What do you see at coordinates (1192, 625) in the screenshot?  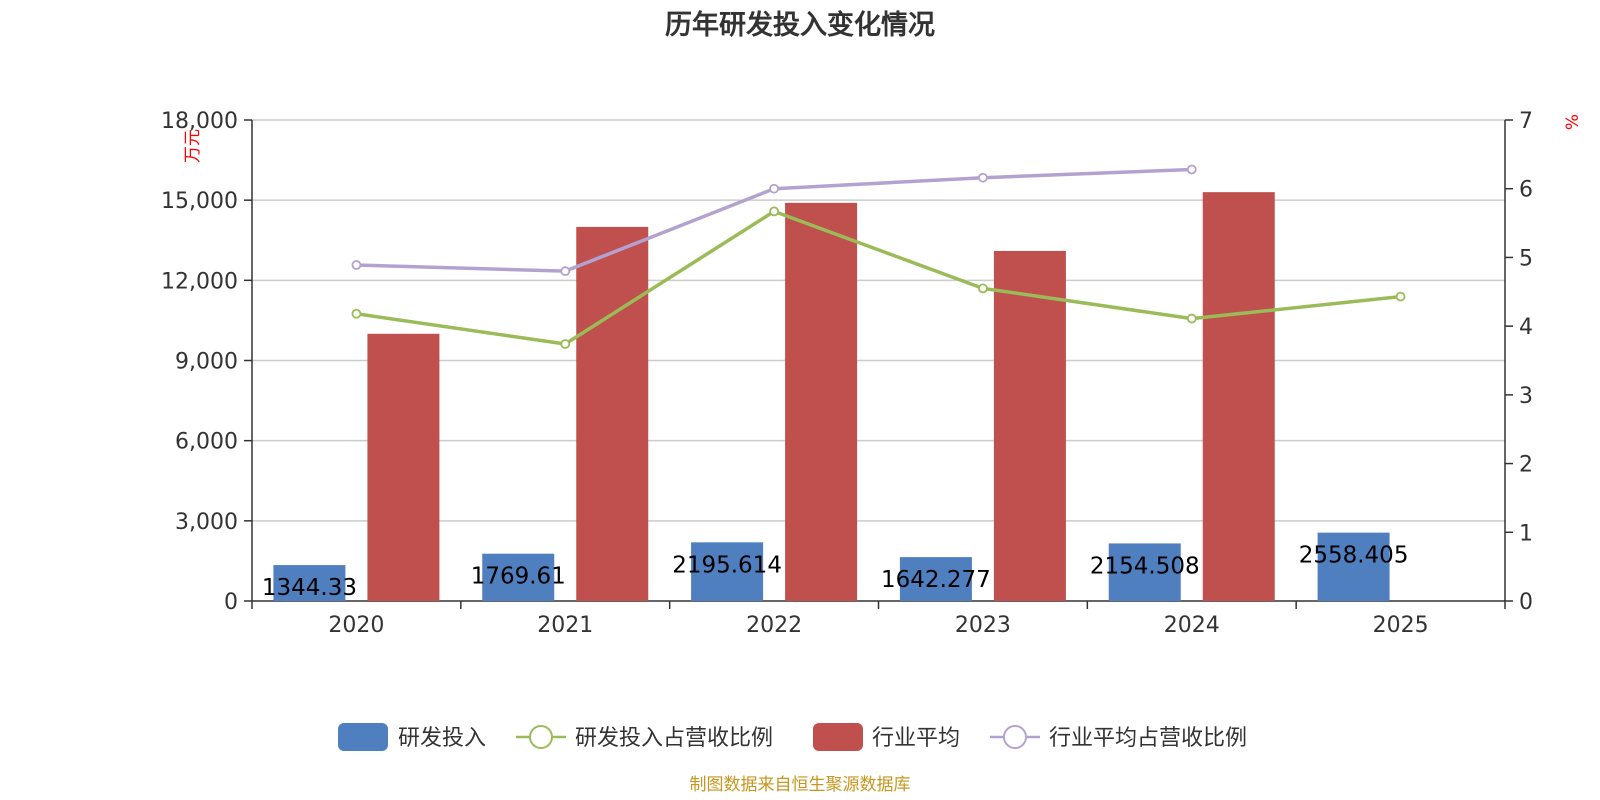 I see `x-tick-label: 2024` at bounding box center [1192, 625].